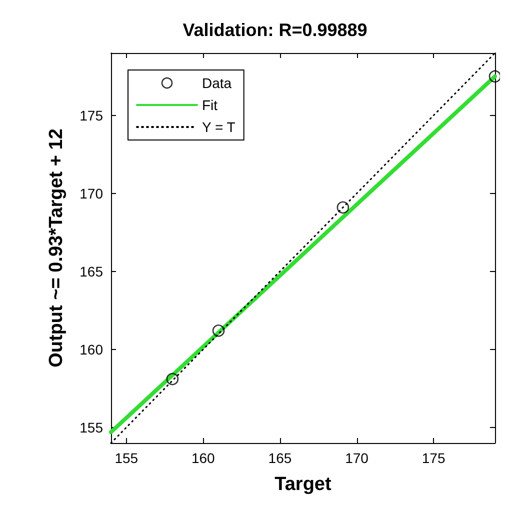 The height and width of the screenshot is (527, 508). I want to click on x-tick-label: 160, so click(203, 458).